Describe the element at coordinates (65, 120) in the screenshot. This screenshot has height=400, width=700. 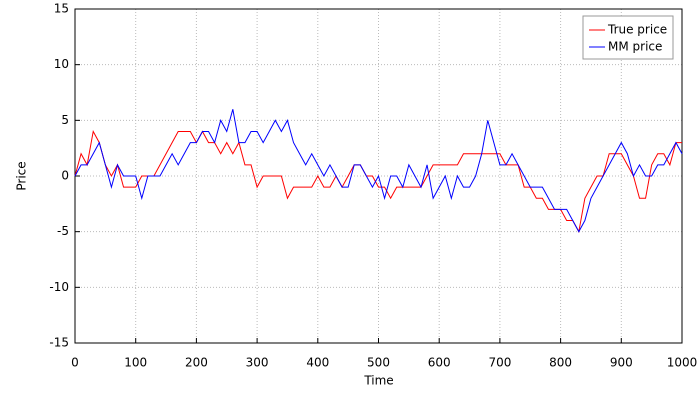
I see `y-tick-label: 5` at that location.